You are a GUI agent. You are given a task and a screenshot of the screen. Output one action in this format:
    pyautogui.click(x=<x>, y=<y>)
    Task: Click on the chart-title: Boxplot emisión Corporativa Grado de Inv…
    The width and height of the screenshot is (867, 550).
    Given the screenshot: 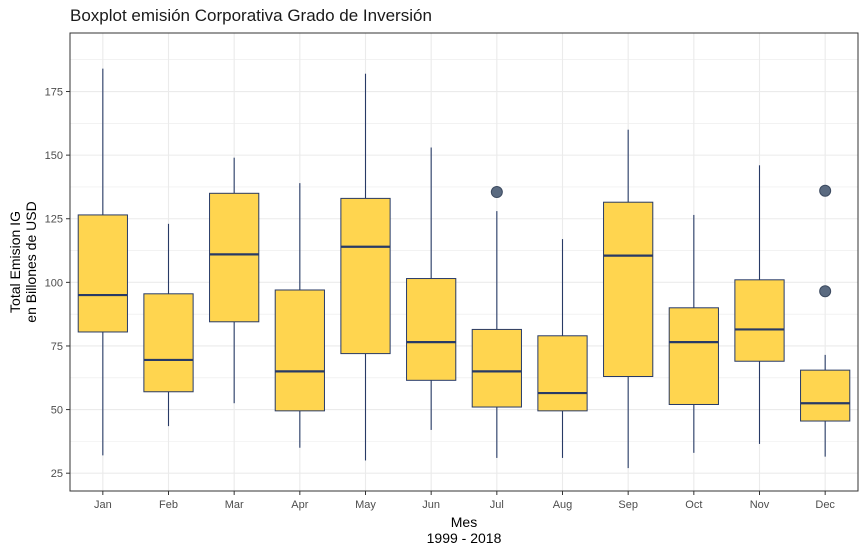 What is the action you would take?
    pyautogui.click(x=251, y=15)
    